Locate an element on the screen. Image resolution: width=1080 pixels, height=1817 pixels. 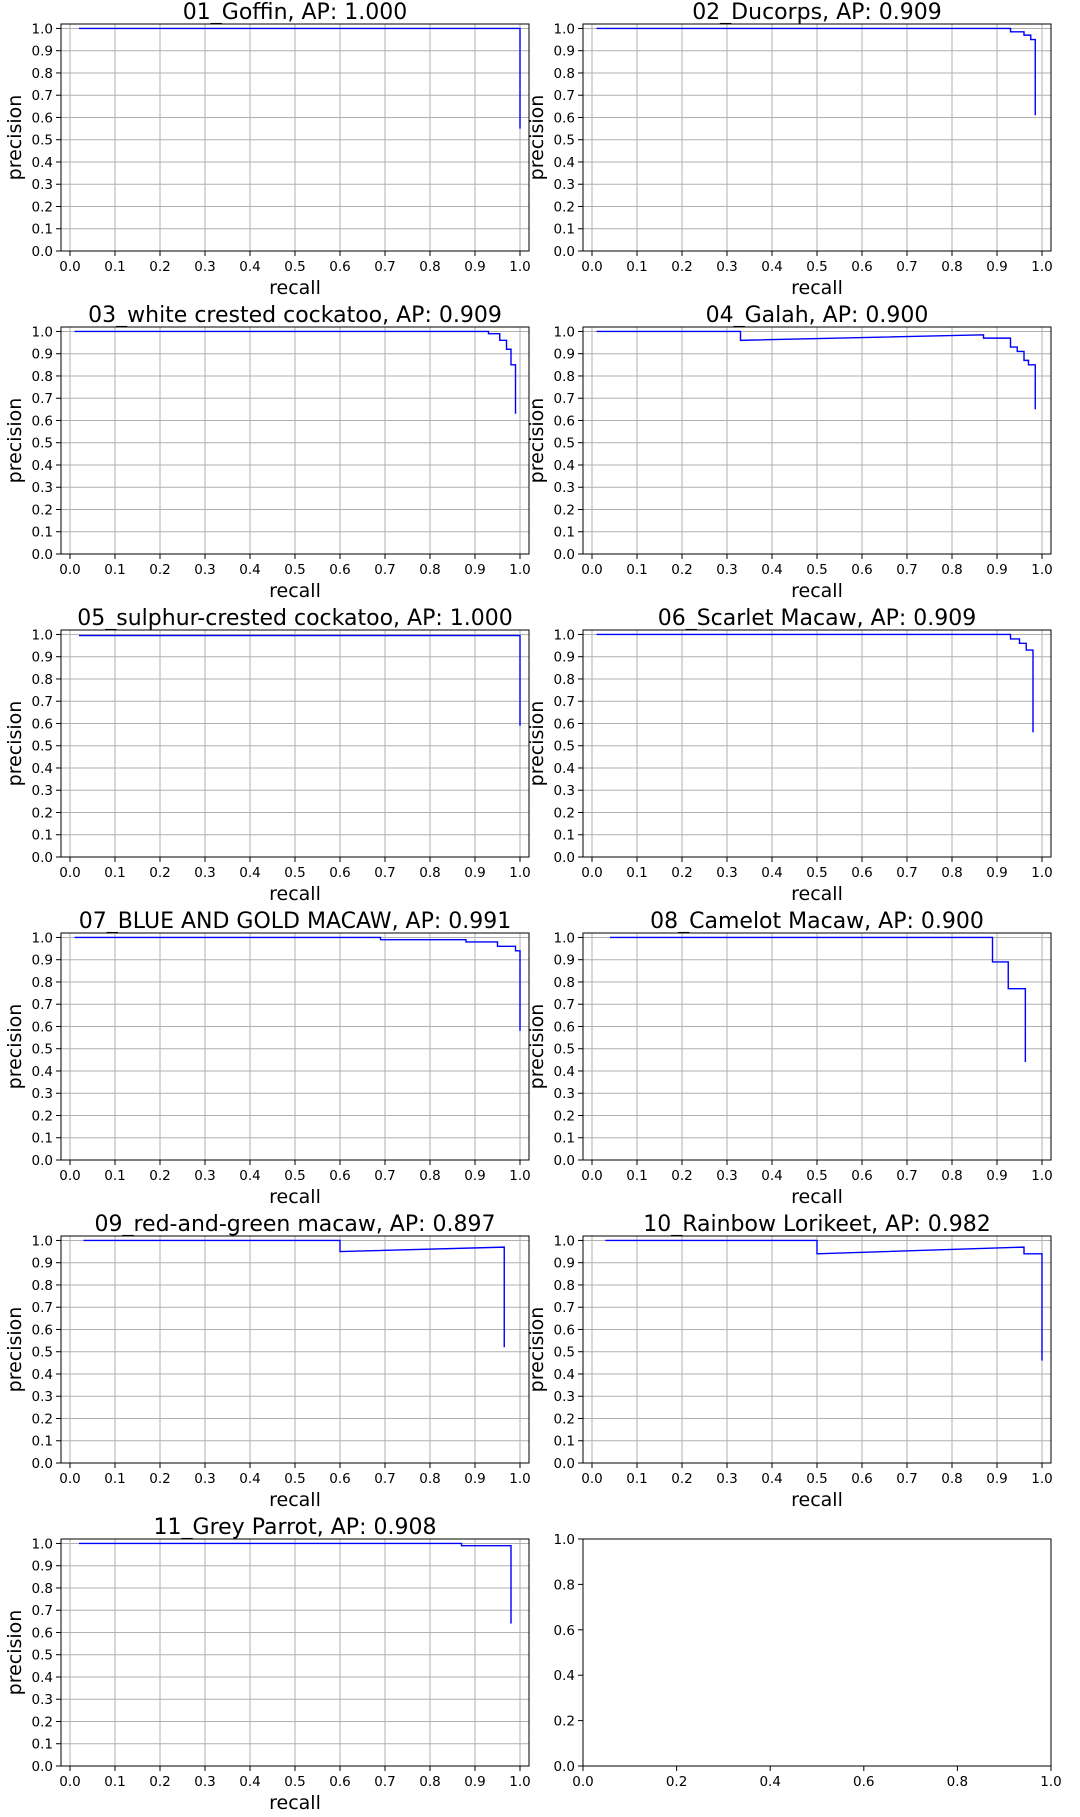
chart-title: 02_Ducorps, AP: 0.909 is located at coordinates (817, 12).